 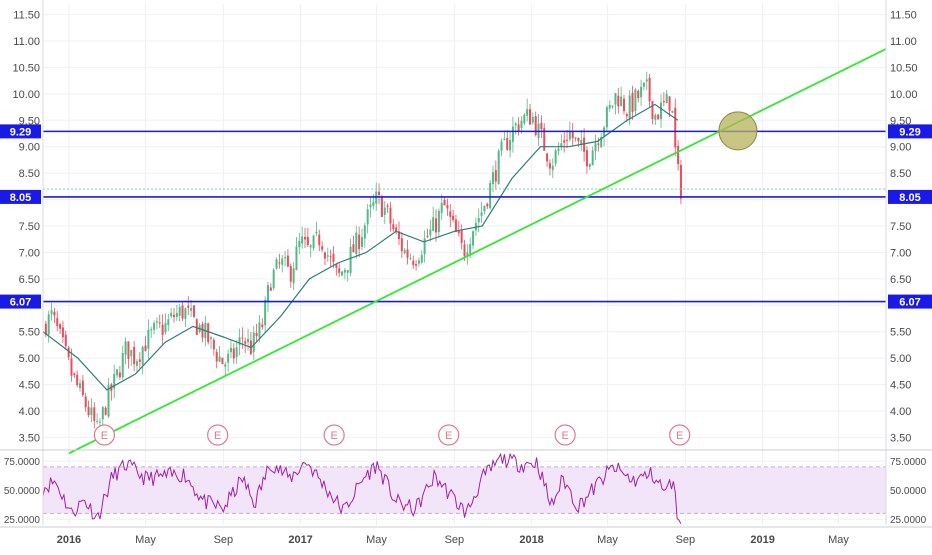 I want to click on y-tick-label-left: 11.50, so click(x=26, y=16).